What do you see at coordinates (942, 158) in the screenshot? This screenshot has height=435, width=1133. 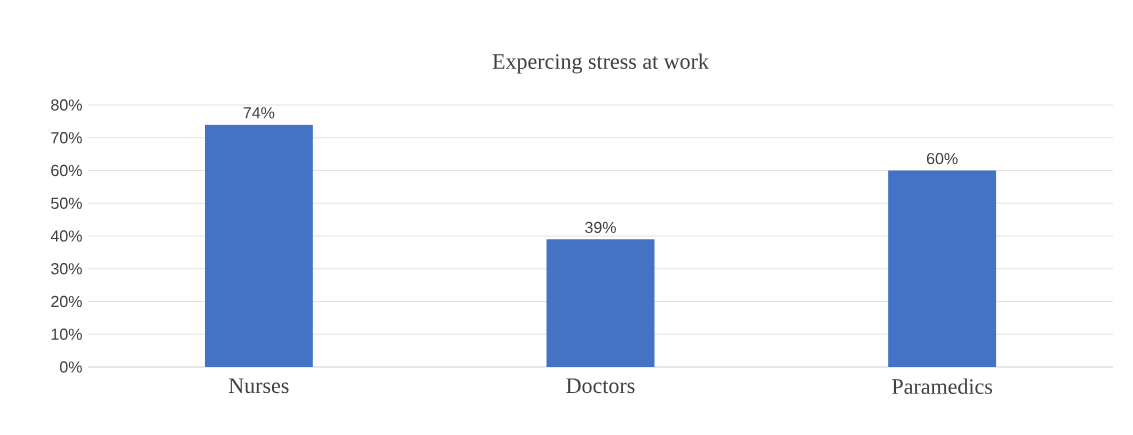 I see `data-label: 60%` at bounding box center [942, 158].